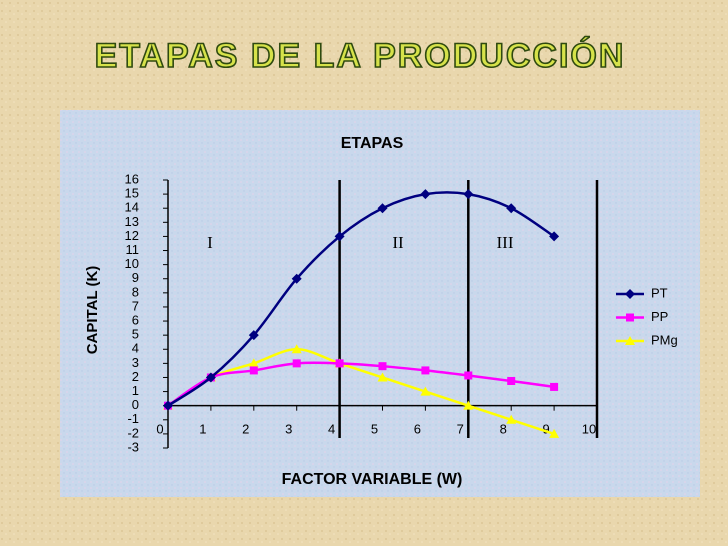 Image resolution: width=728 pixels, height=546 pixels. I want to click on x-tick-label: 0, so click(159, 428).